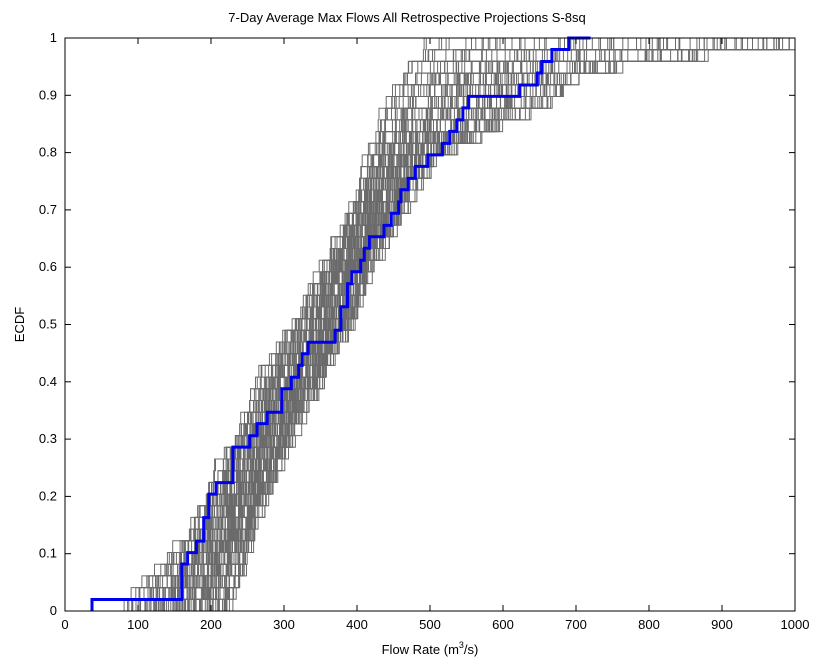  I want to click on x-tick-label: 1000, so click(795, 624).